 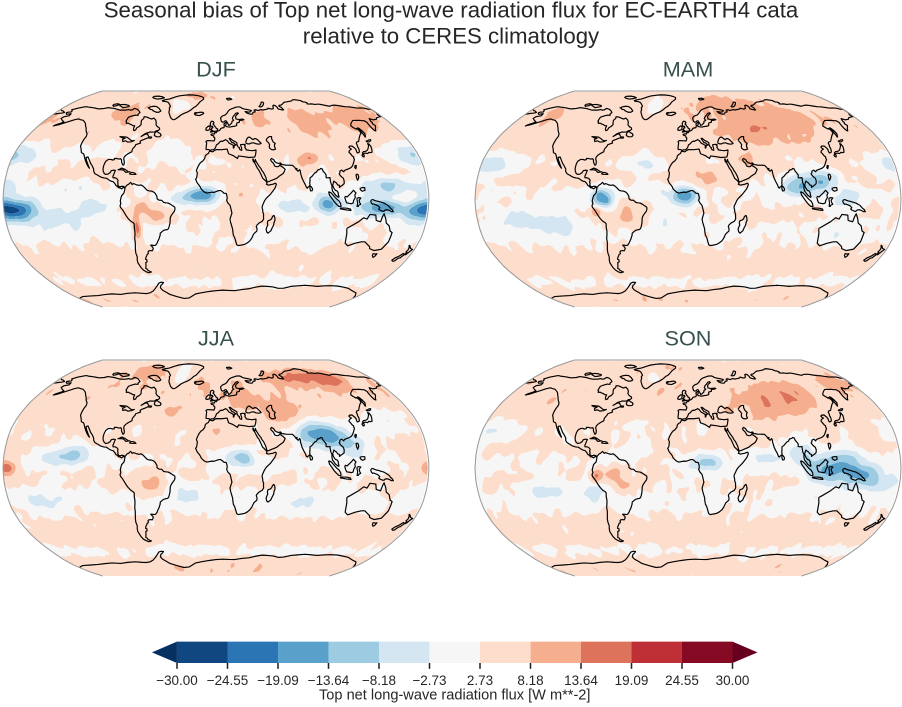 I want to click on svg-text: relative to CERES climatology, so click(x=451, y=35).